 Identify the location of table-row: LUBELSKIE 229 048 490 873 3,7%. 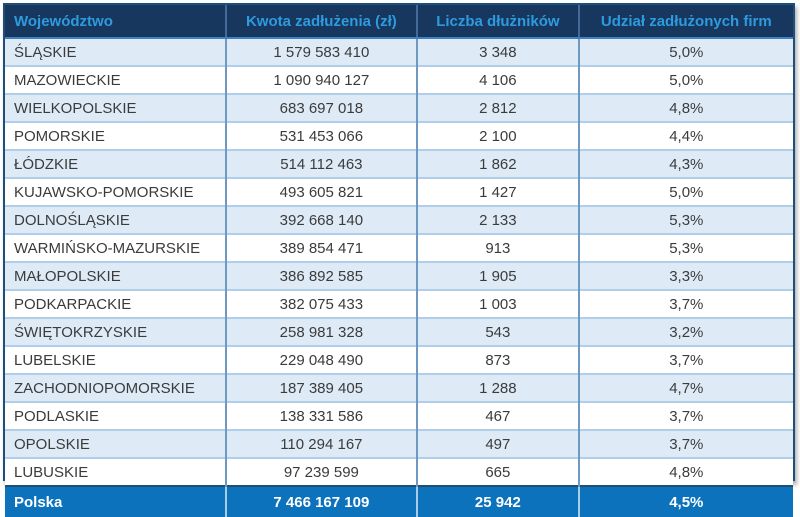
(399, 359).